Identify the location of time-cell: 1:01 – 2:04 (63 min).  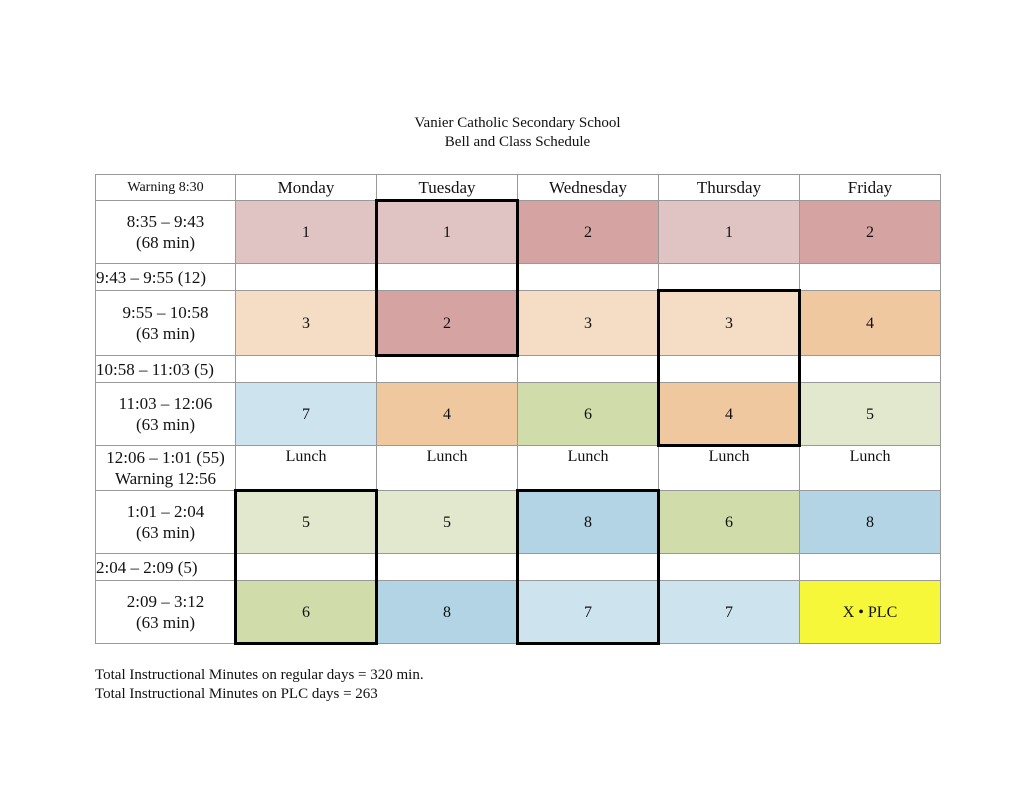
(165, 522).